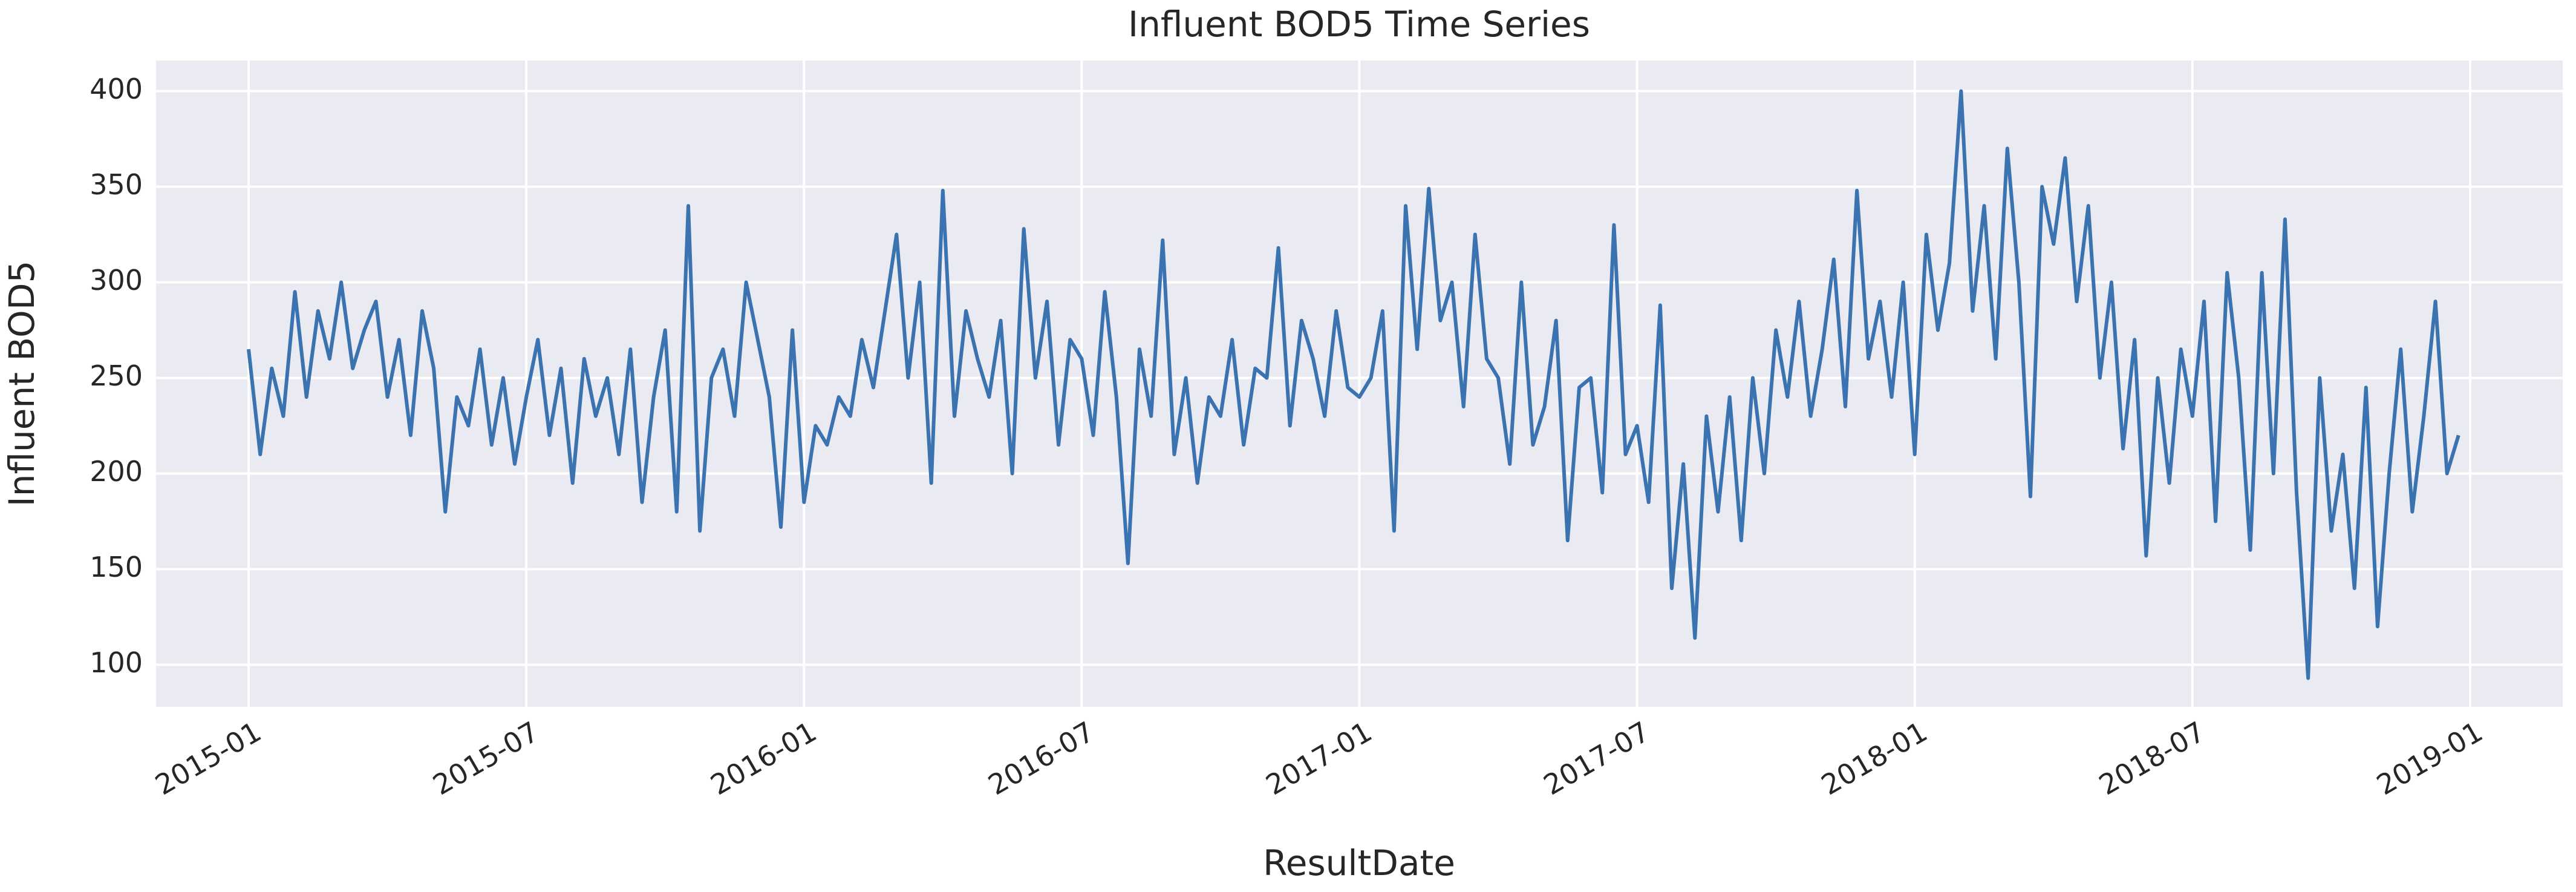 The height and width of the screenshot is (892, 2576). Describe the element at coordinates (1359, 863) in the screenshot. I see `x-axis-label: ResultDate` at that location.